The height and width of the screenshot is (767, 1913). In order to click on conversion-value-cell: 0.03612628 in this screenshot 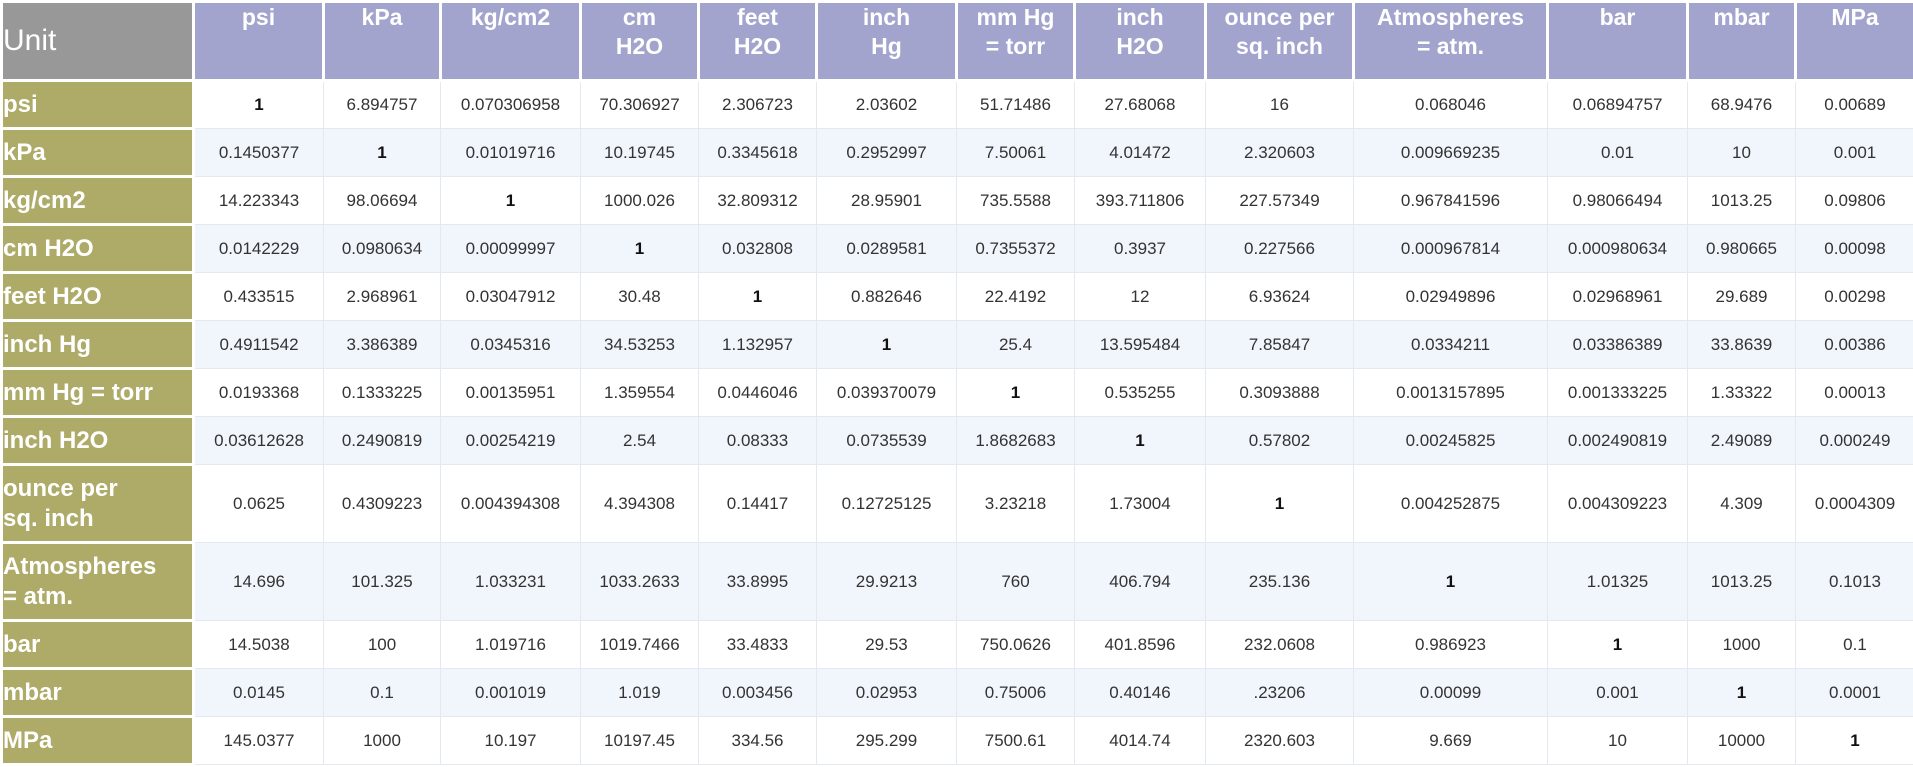, I will do `click(258, 440)`.